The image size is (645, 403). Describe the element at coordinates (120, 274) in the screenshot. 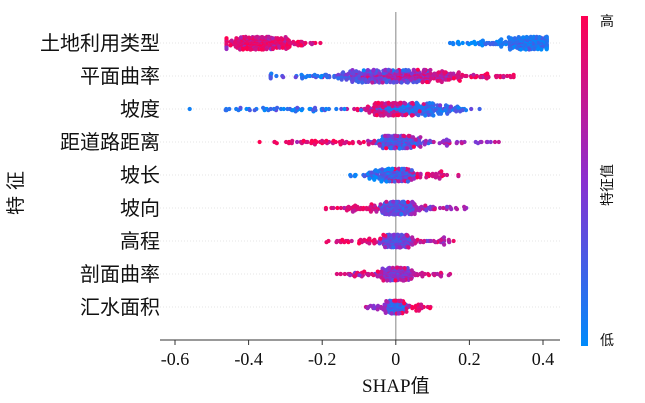

I see `feature-label: 剖面曲率` at that location.